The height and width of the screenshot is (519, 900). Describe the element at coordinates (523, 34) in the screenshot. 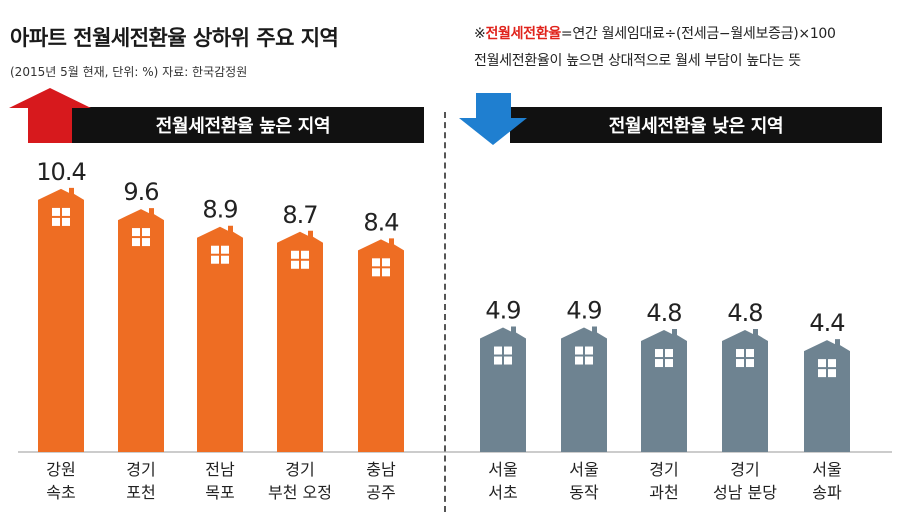

I see `note-term: 전월세전환율` at that location.